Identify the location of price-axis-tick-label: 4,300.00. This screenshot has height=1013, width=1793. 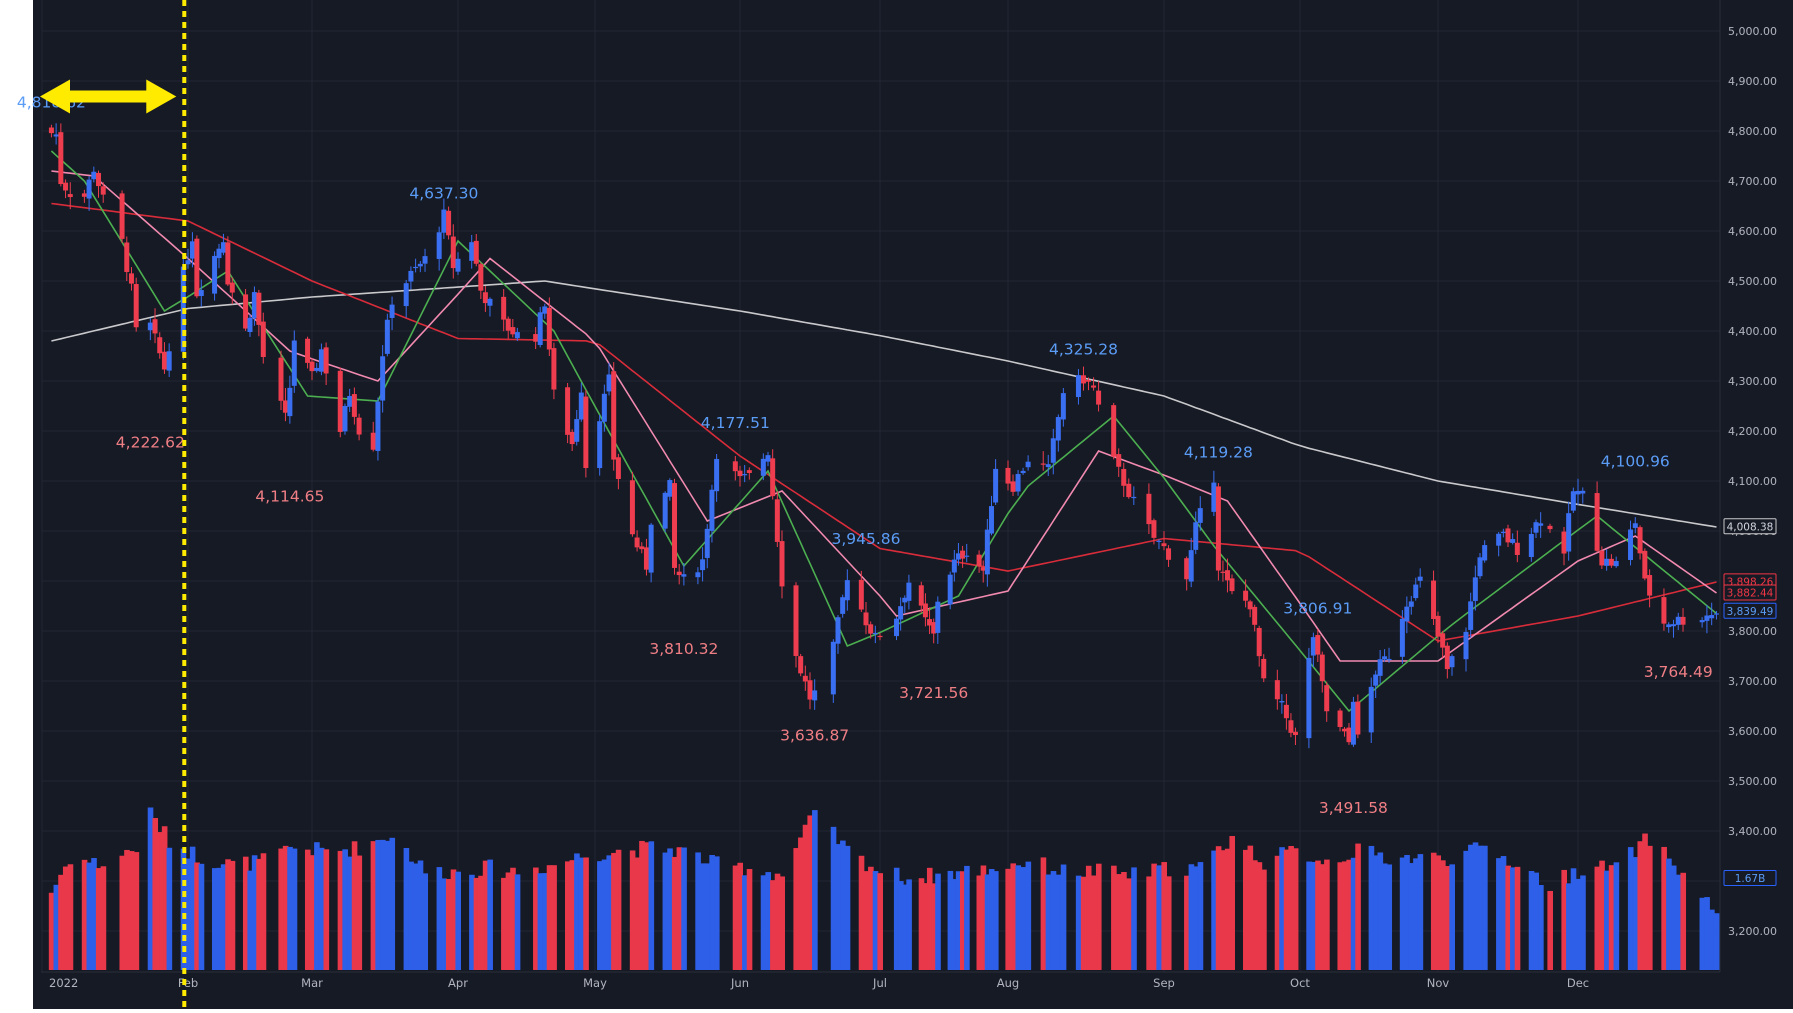
(1752, 381).